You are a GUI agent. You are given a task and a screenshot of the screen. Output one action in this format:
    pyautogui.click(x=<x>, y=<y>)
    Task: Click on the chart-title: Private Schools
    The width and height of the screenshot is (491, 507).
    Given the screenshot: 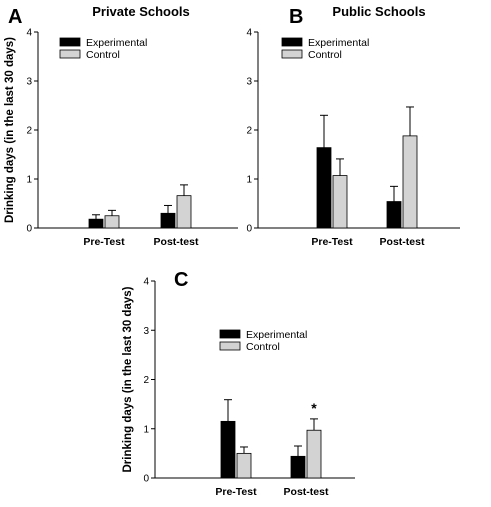 What is the action you would take?
    pyautogui.click(x=141, y=11)
    